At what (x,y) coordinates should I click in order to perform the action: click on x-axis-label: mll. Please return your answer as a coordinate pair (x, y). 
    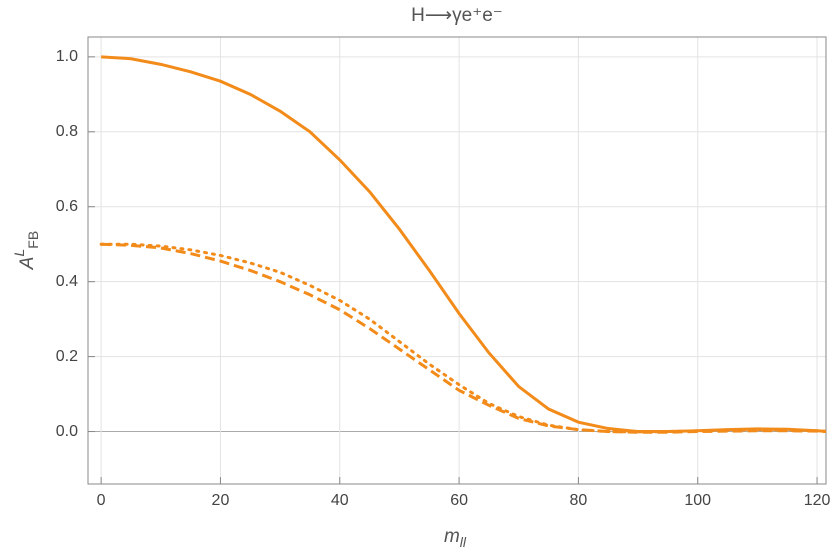
    Looking at the image, I should click on (455, 538).